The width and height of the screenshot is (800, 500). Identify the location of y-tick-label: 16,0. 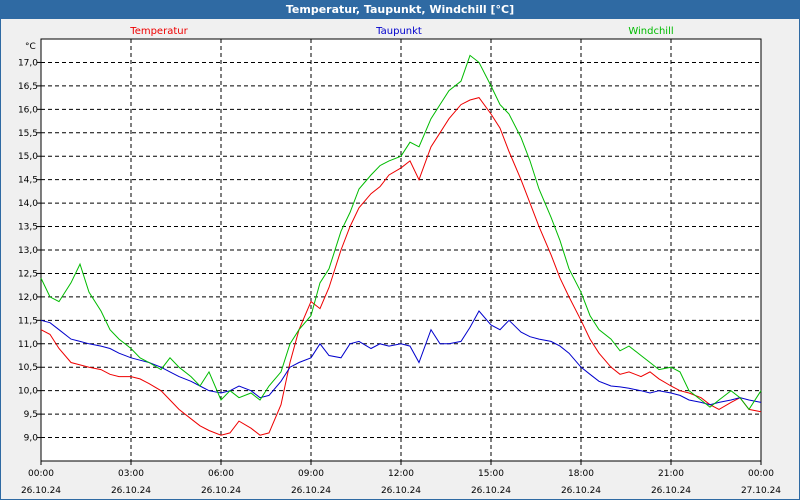
(28, 110).